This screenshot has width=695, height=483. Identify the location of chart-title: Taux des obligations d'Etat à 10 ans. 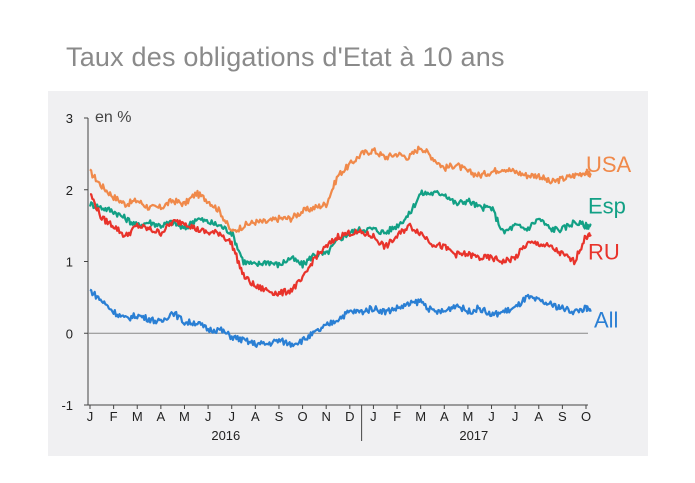
(285, 57).